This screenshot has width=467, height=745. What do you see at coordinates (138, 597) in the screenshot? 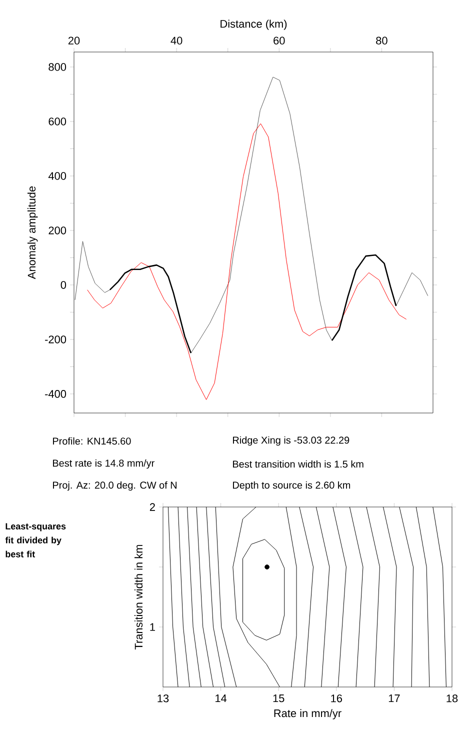
I see `y-axis-title: Transition width in km` at bounding box center [138, 597].